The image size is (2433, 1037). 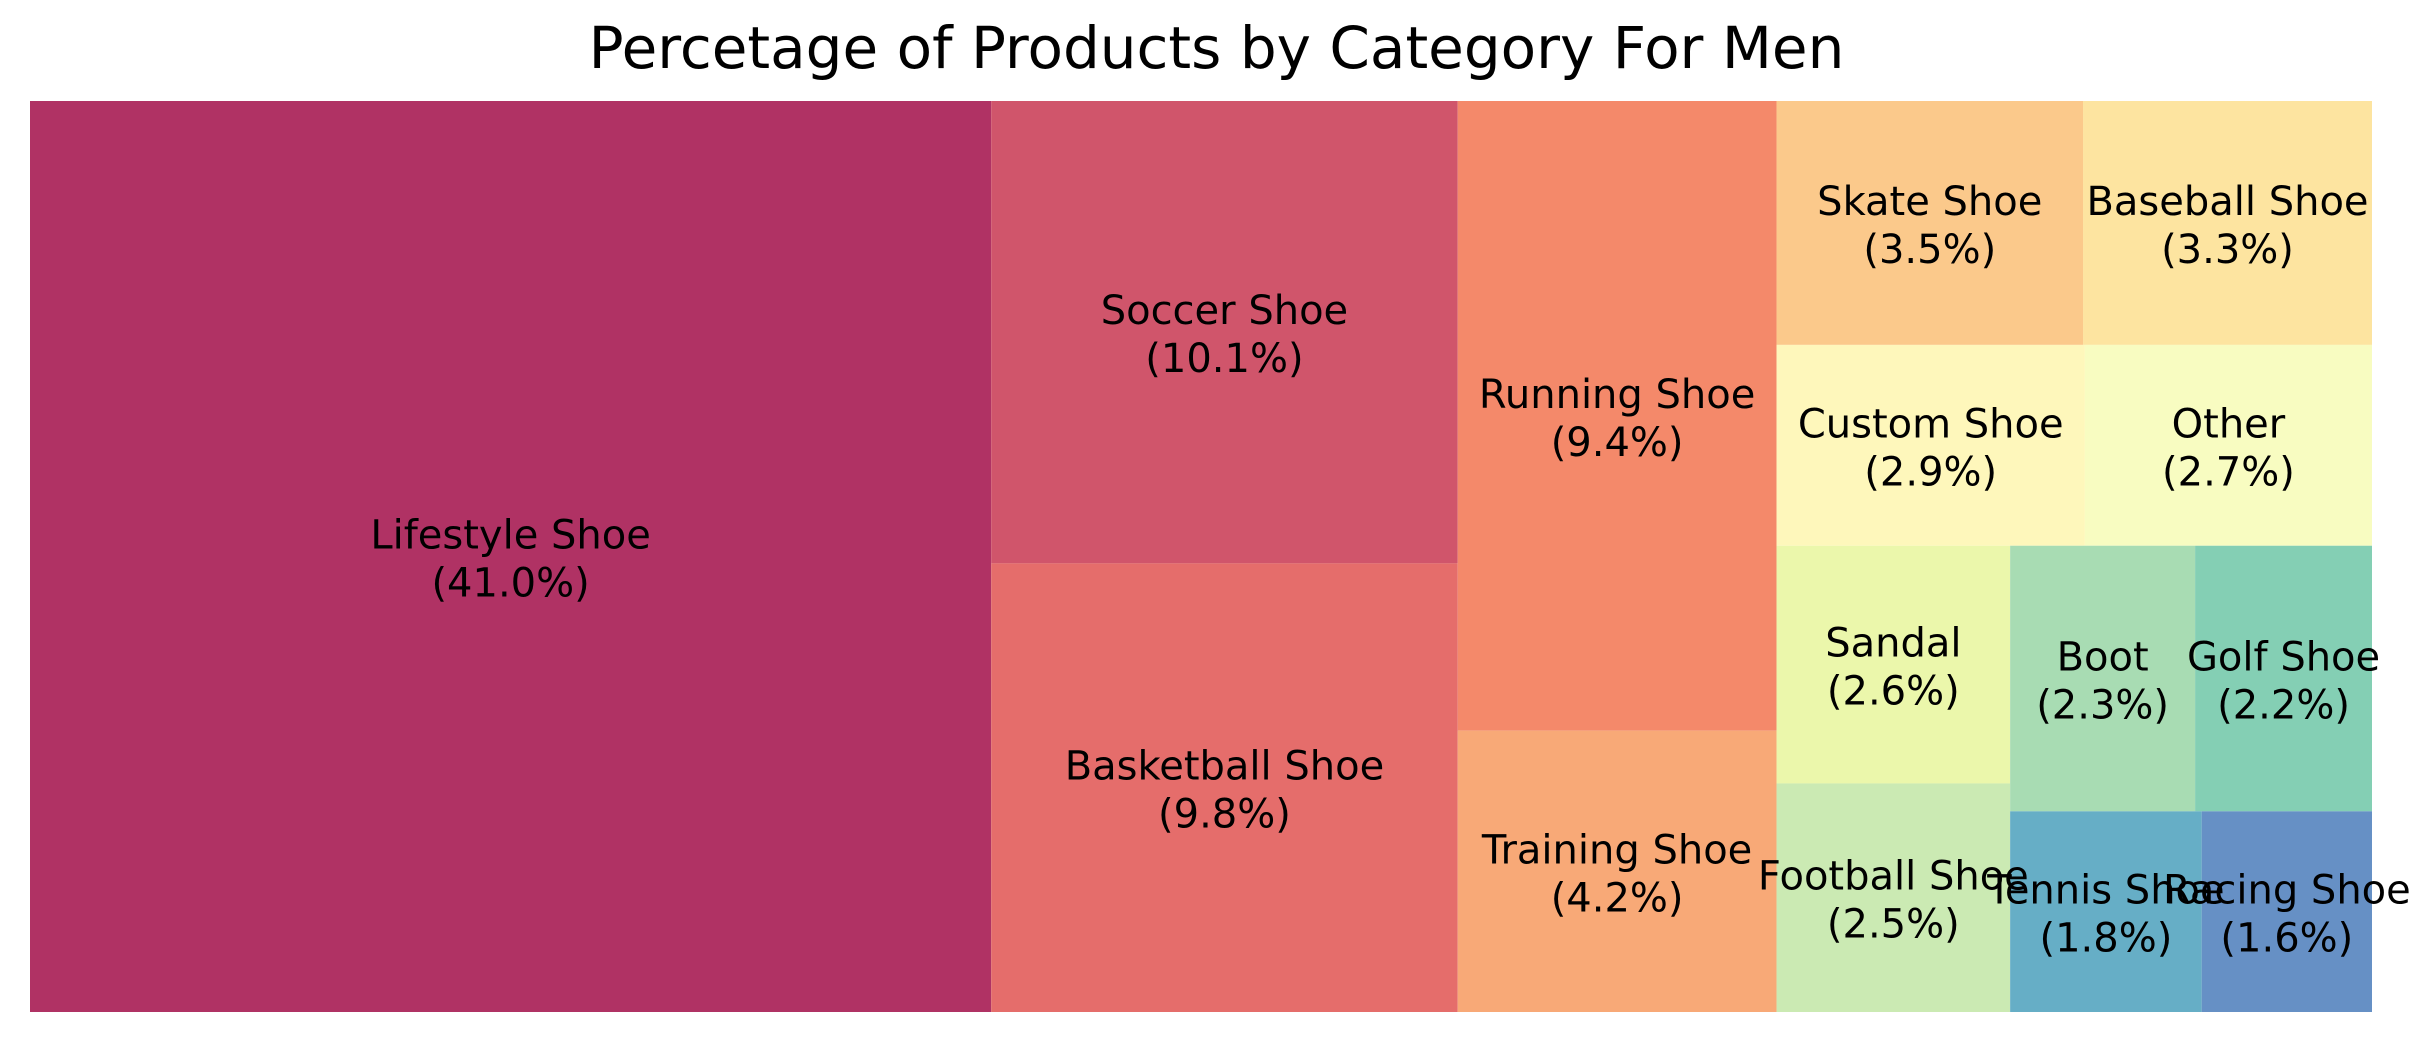 I want to click on tile-percent-other: (2.7%), so click(x=2228, y=472).